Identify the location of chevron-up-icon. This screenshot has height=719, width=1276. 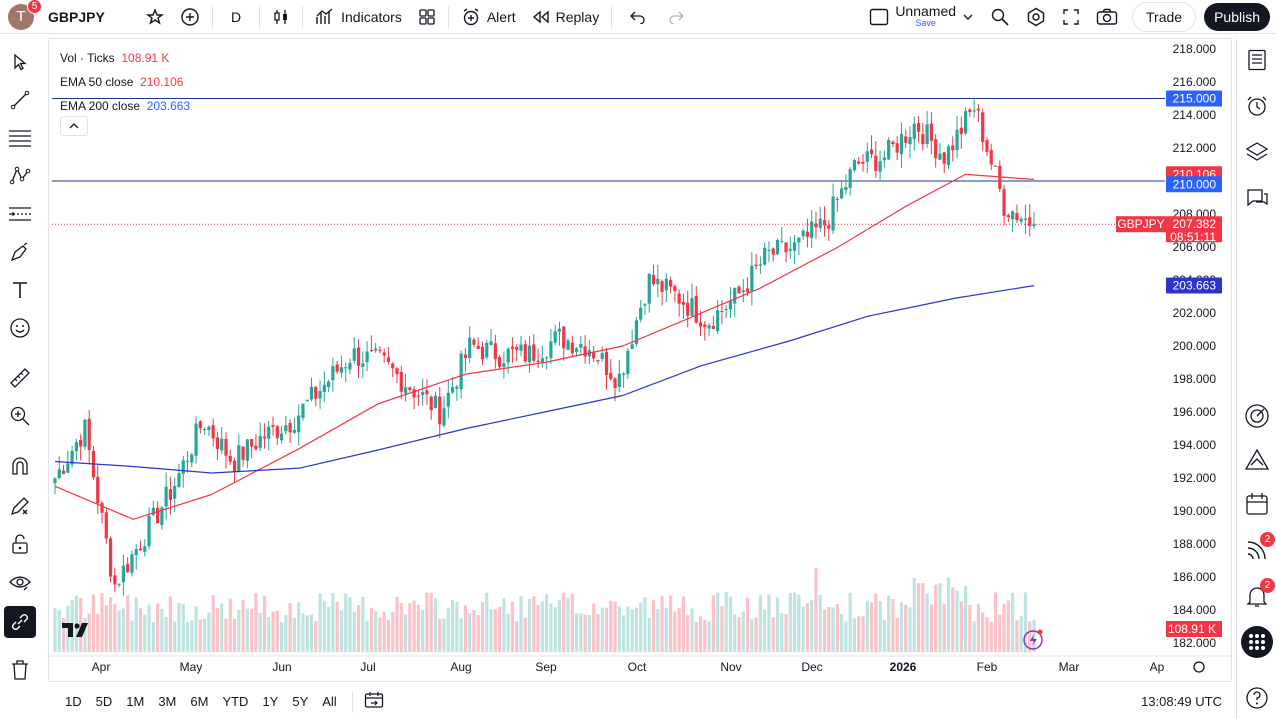
(74, 126).